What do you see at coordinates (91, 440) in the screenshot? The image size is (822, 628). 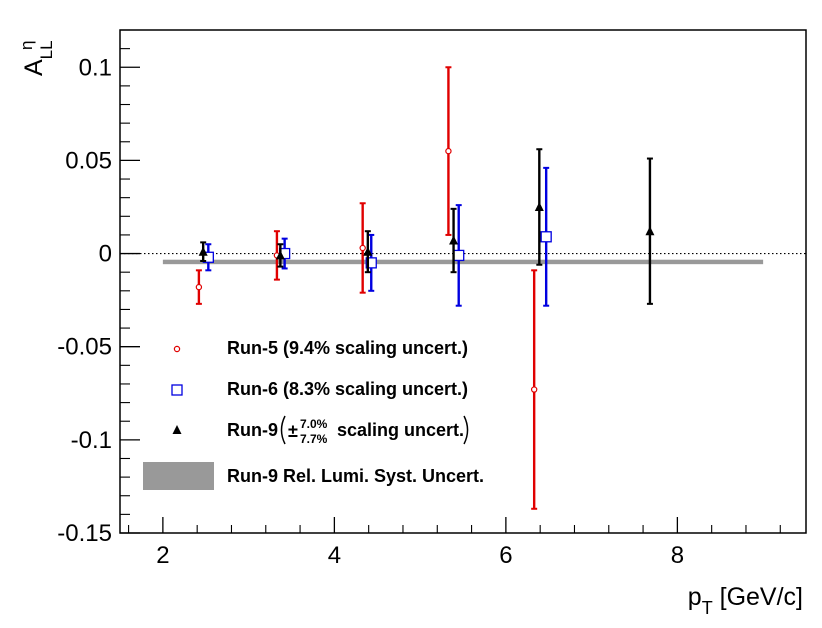 I see `y-tick-label: -0.1` at bounding box center [91, 440].